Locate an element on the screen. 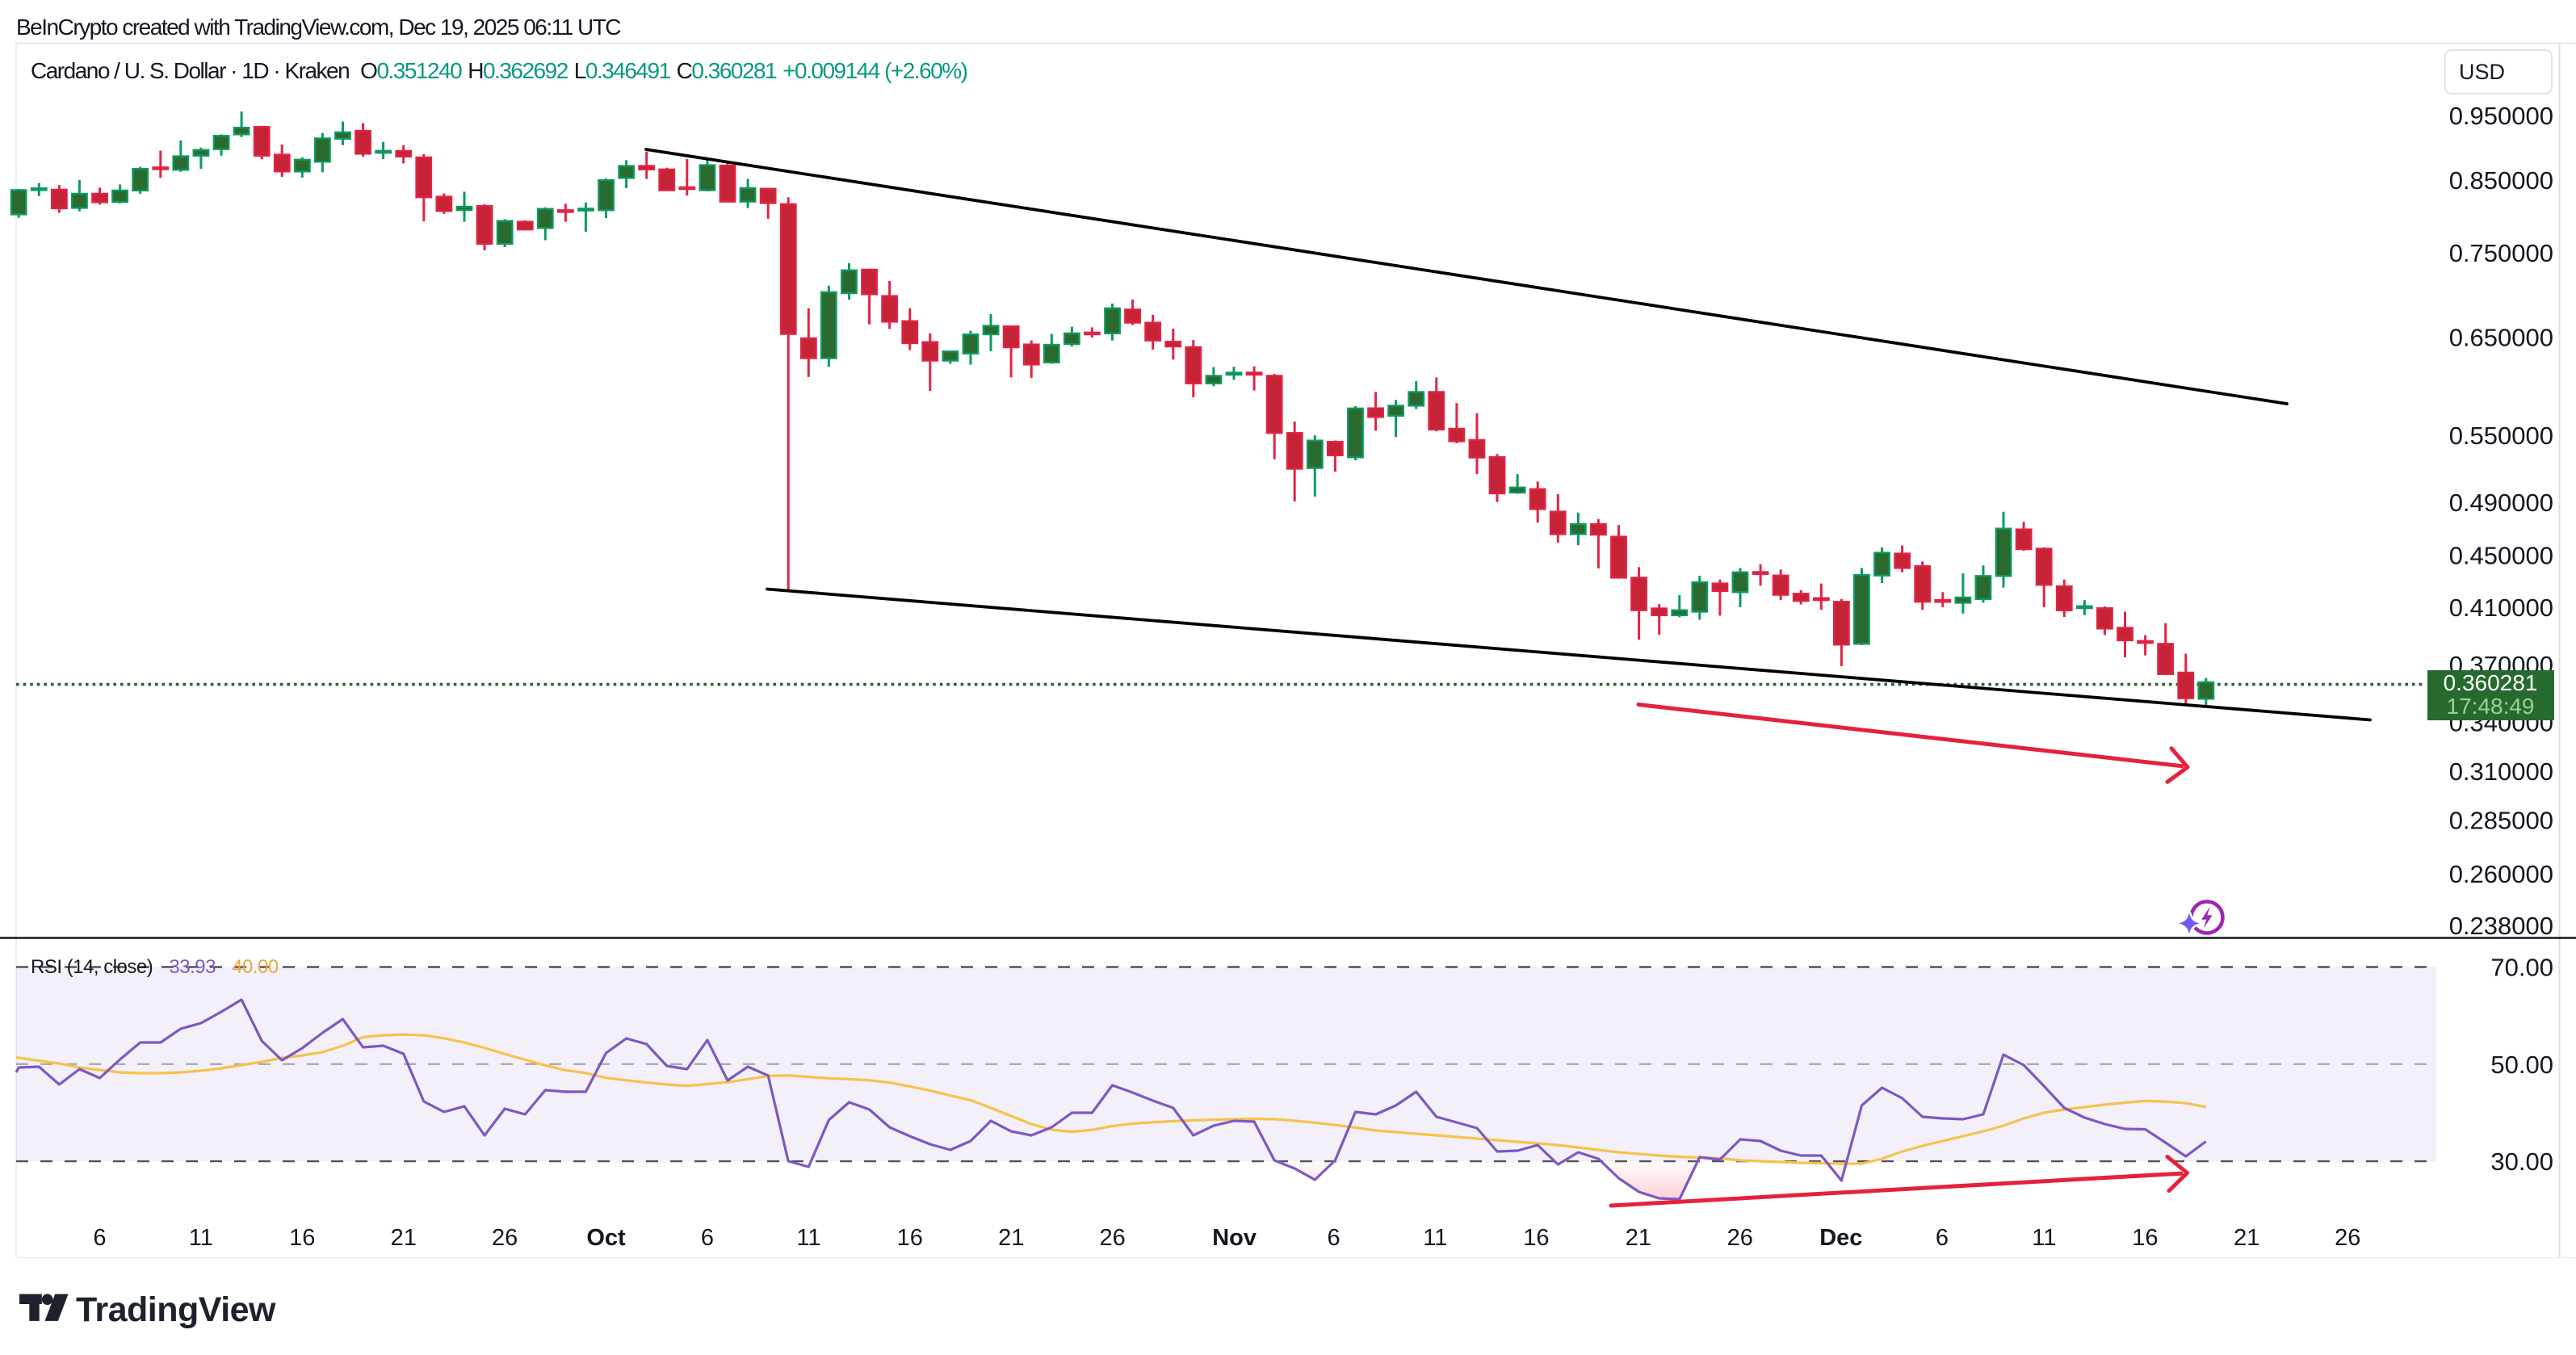 This screenshot has width=2576, height=1355. svg-text: 0.450000 is located at coordinates (2501, 556).